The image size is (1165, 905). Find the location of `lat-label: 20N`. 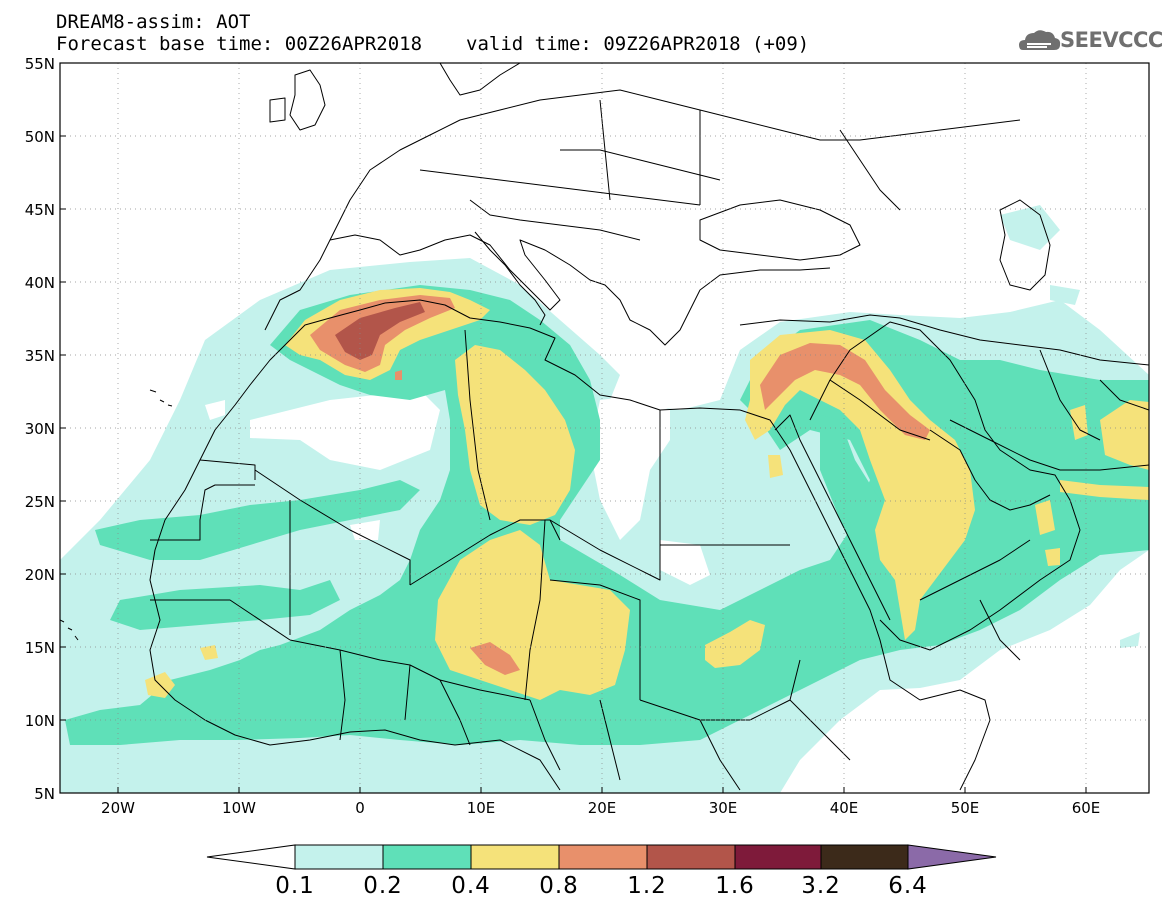

lat-label: 20N is located at coordinates (40, 575).